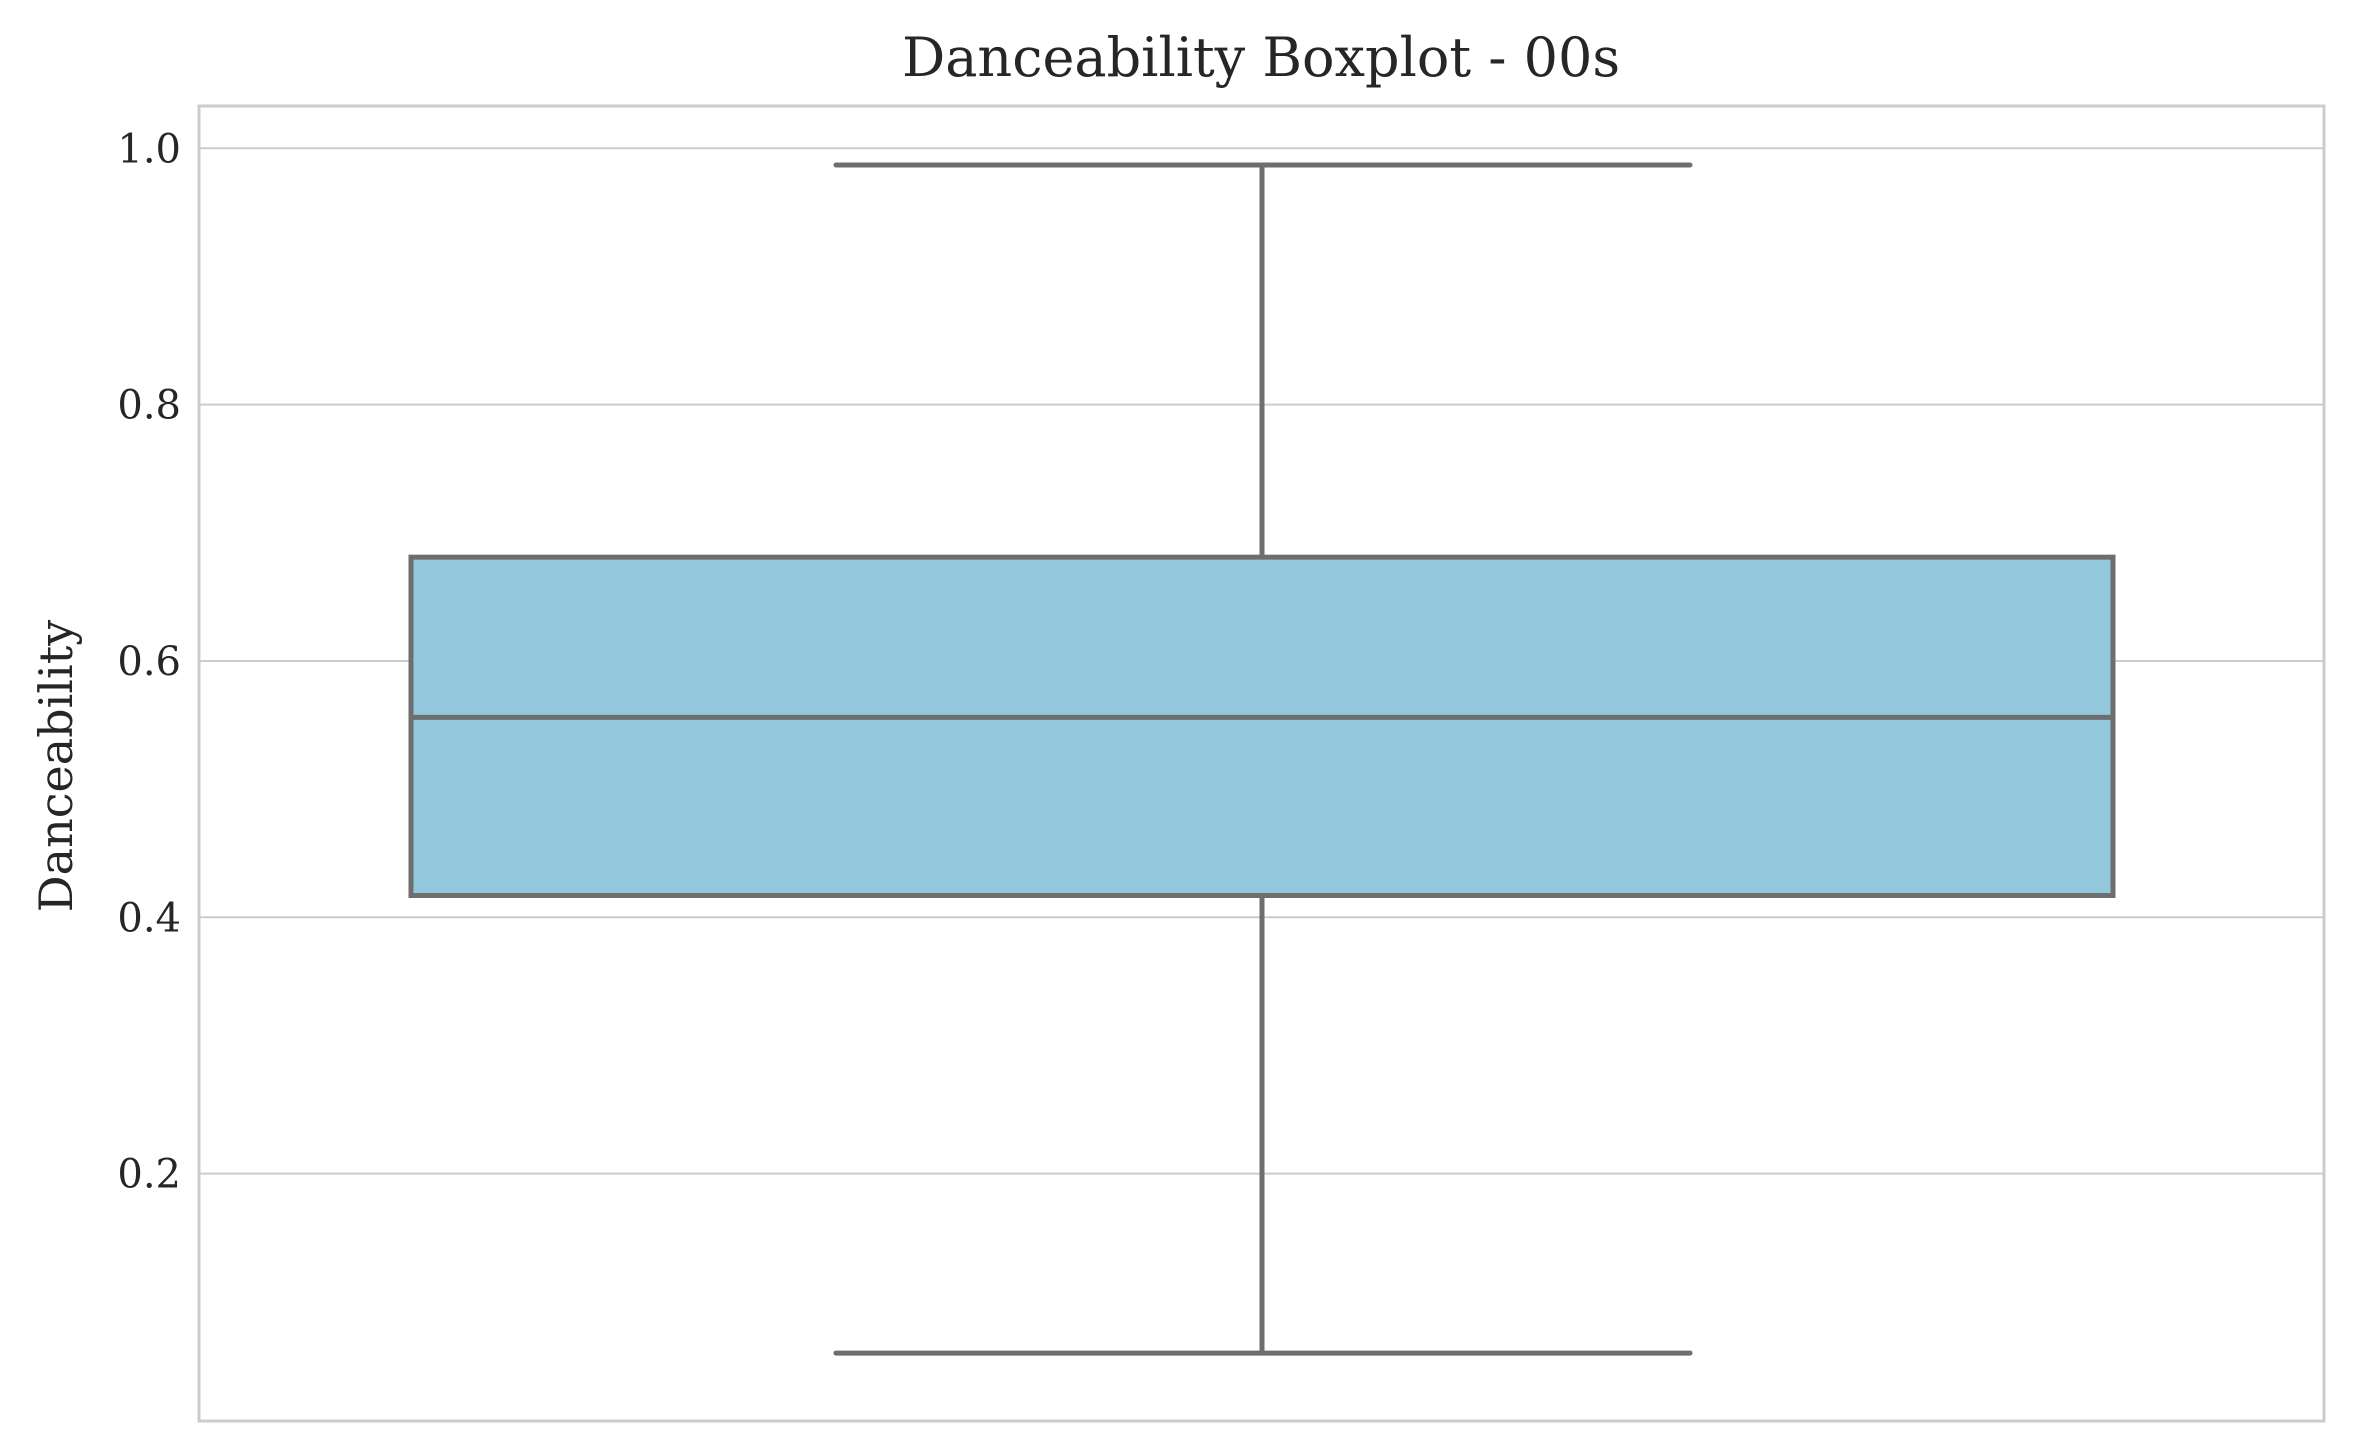  I want to click on y-axis-label: Danceability, so click(56, 766).